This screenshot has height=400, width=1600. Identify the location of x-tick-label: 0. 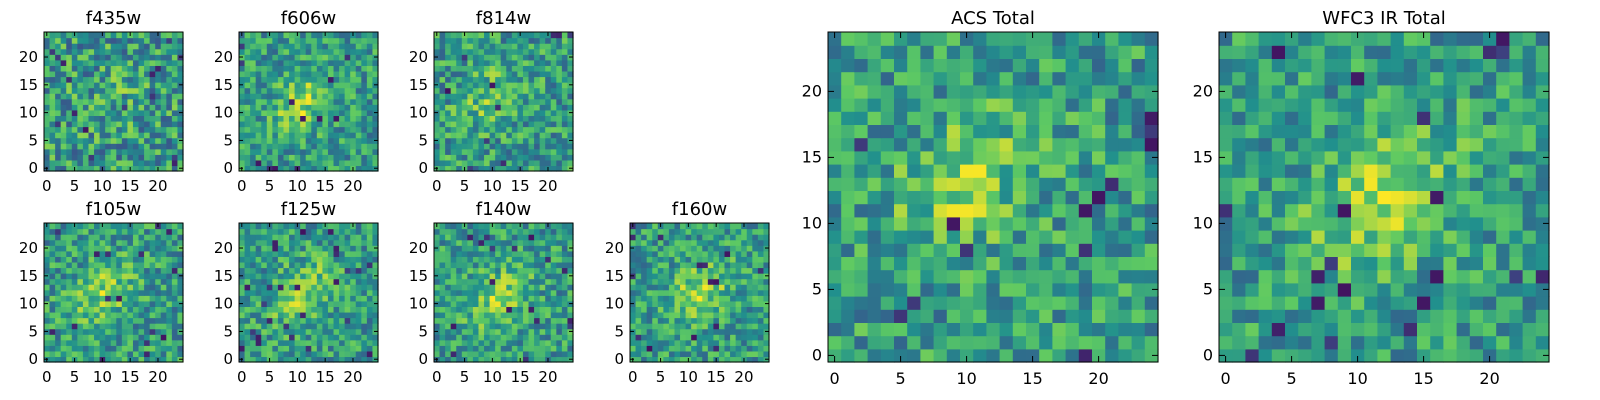
(47, 377).